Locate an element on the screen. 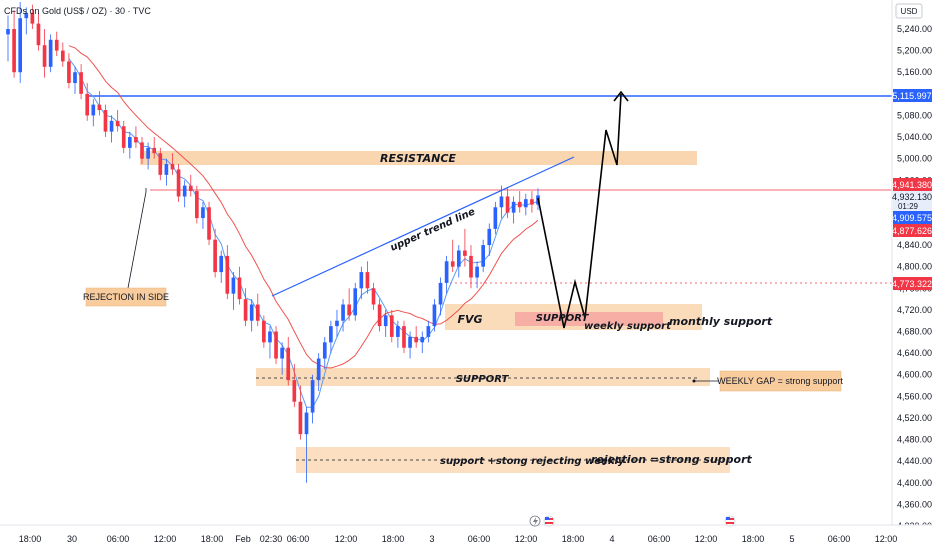 This screenshot has height=550, width=932. price-plate-blue-text: 5,115.997 is located at coordinates (911, 96).